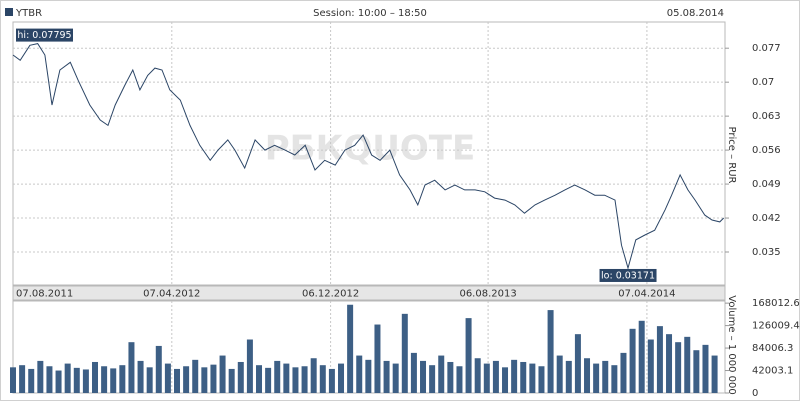 This screenshot has height=405, width=800. I want to click on y-tick-label: 0.056, so click(766, 150).